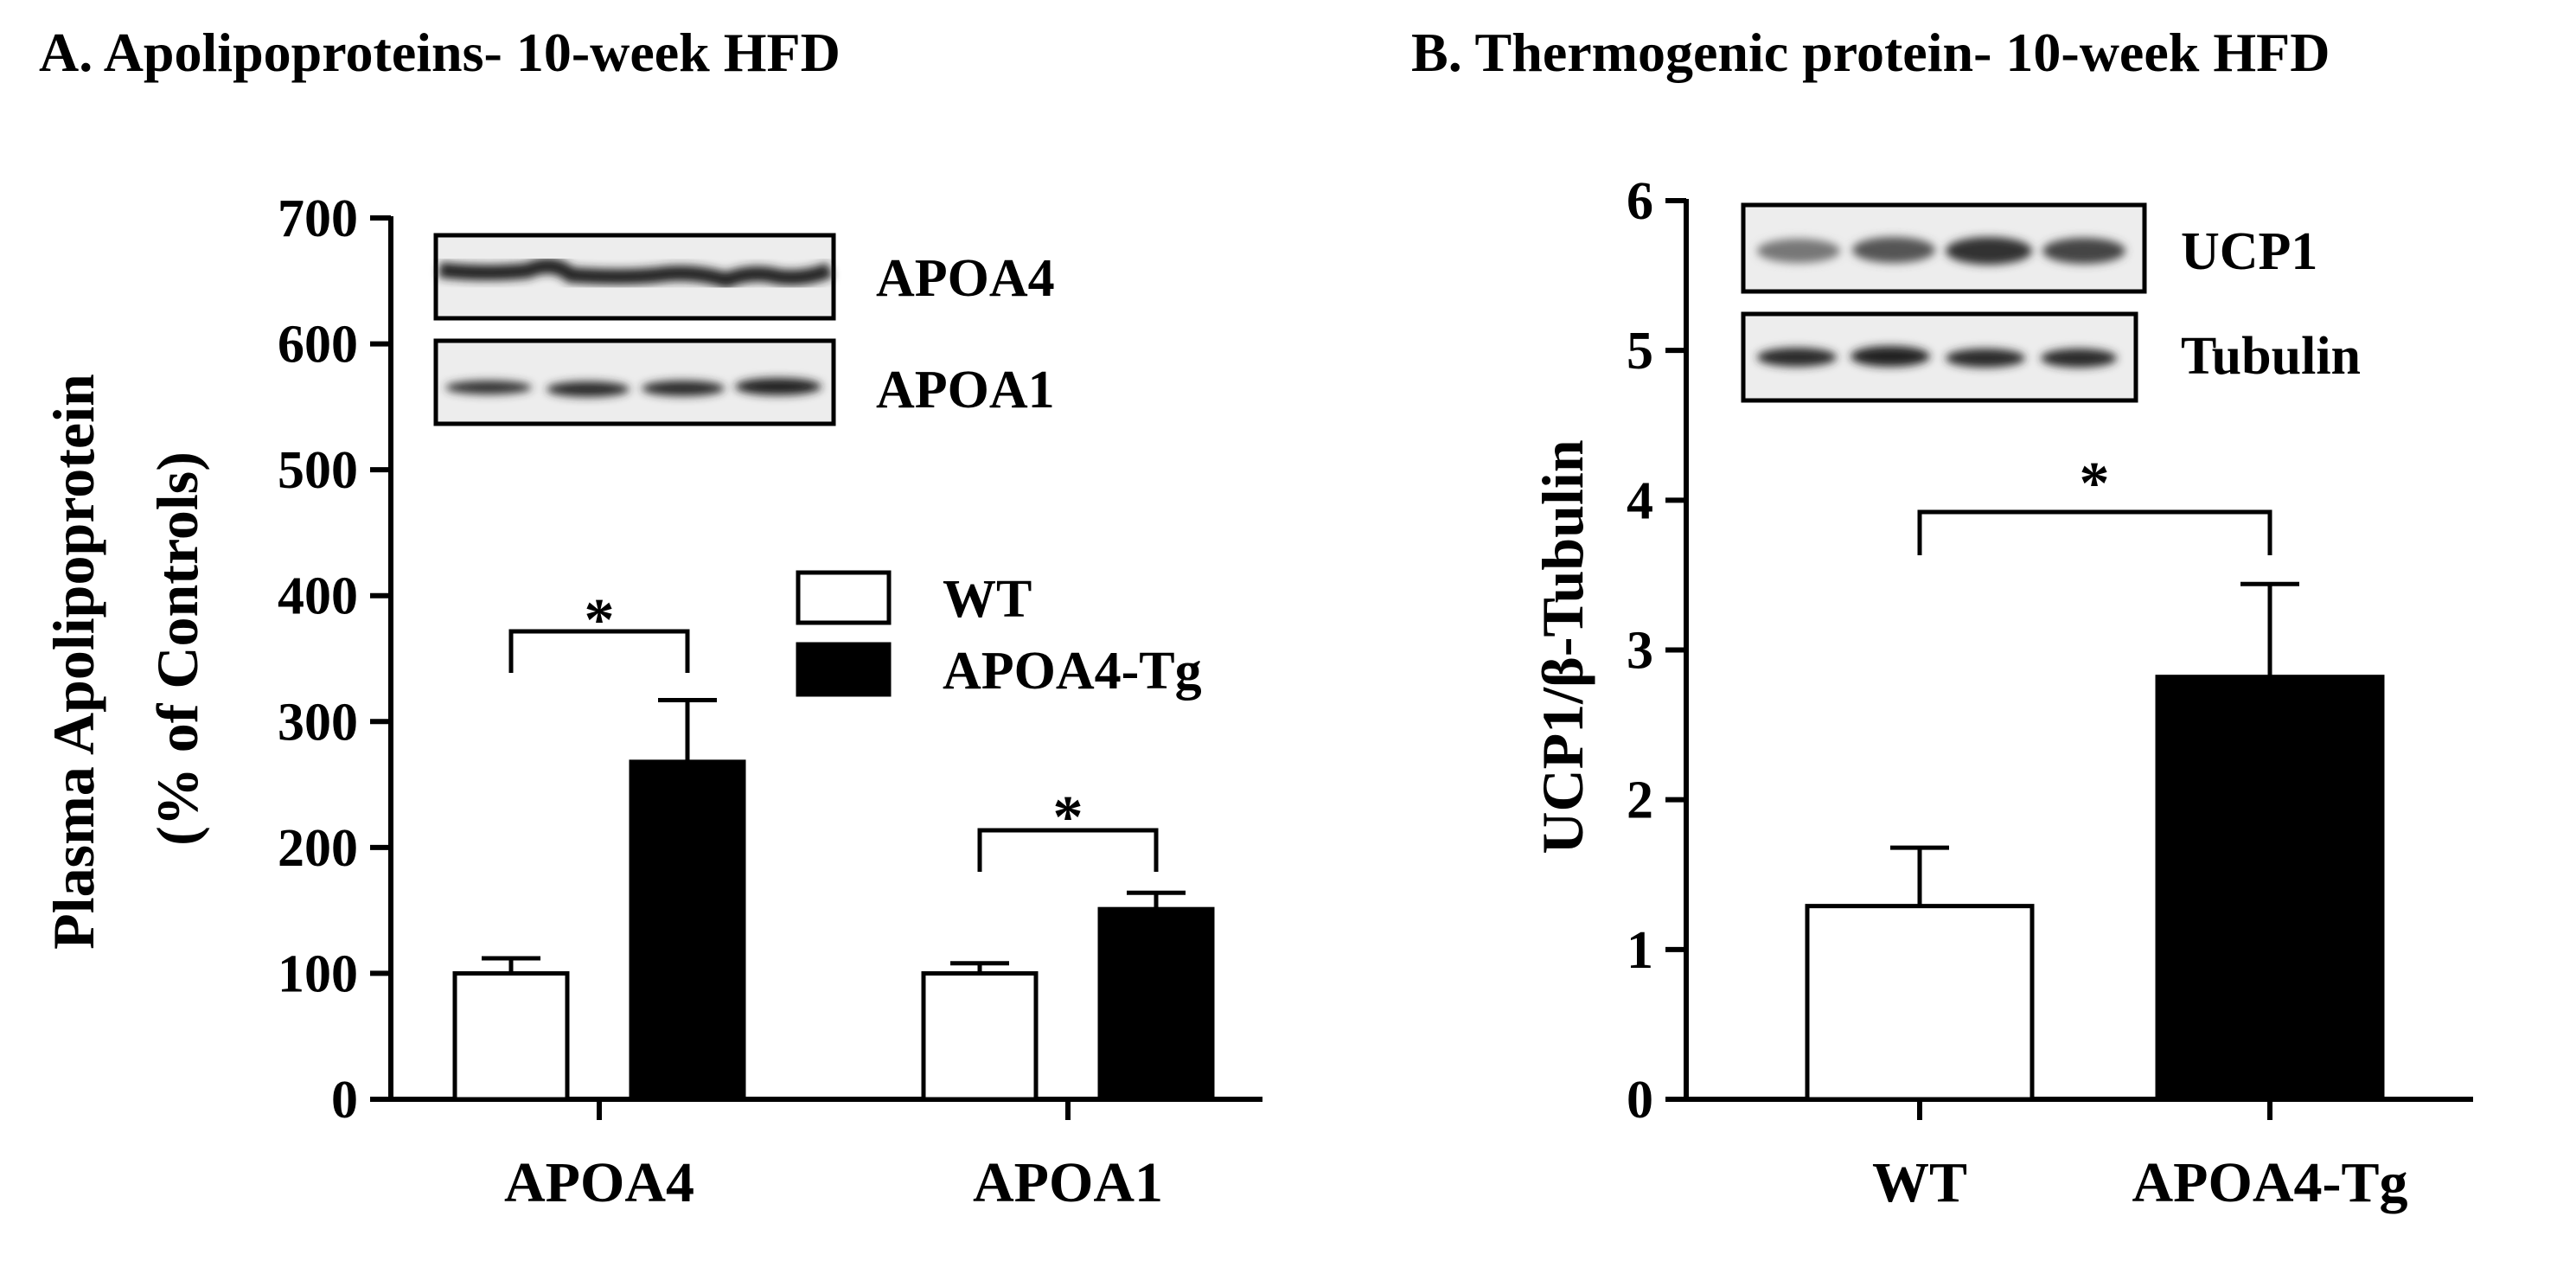  I want to click on bar-apoa4-apoa4-tg, so click(688, 930).